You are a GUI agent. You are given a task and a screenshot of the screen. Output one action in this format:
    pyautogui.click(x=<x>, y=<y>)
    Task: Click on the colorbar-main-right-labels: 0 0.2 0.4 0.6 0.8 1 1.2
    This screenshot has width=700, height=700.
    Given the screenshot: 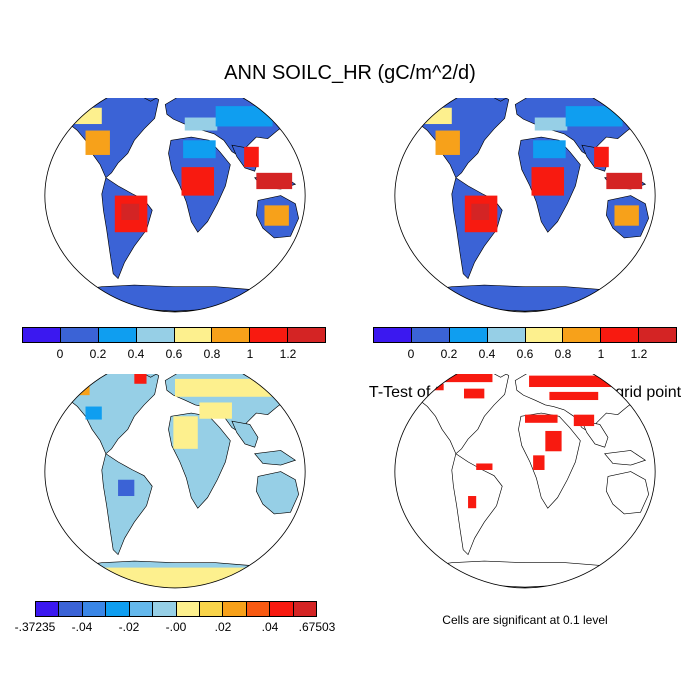 What is the action you would take?
    pyautogui.click(x=525, y=355)
    